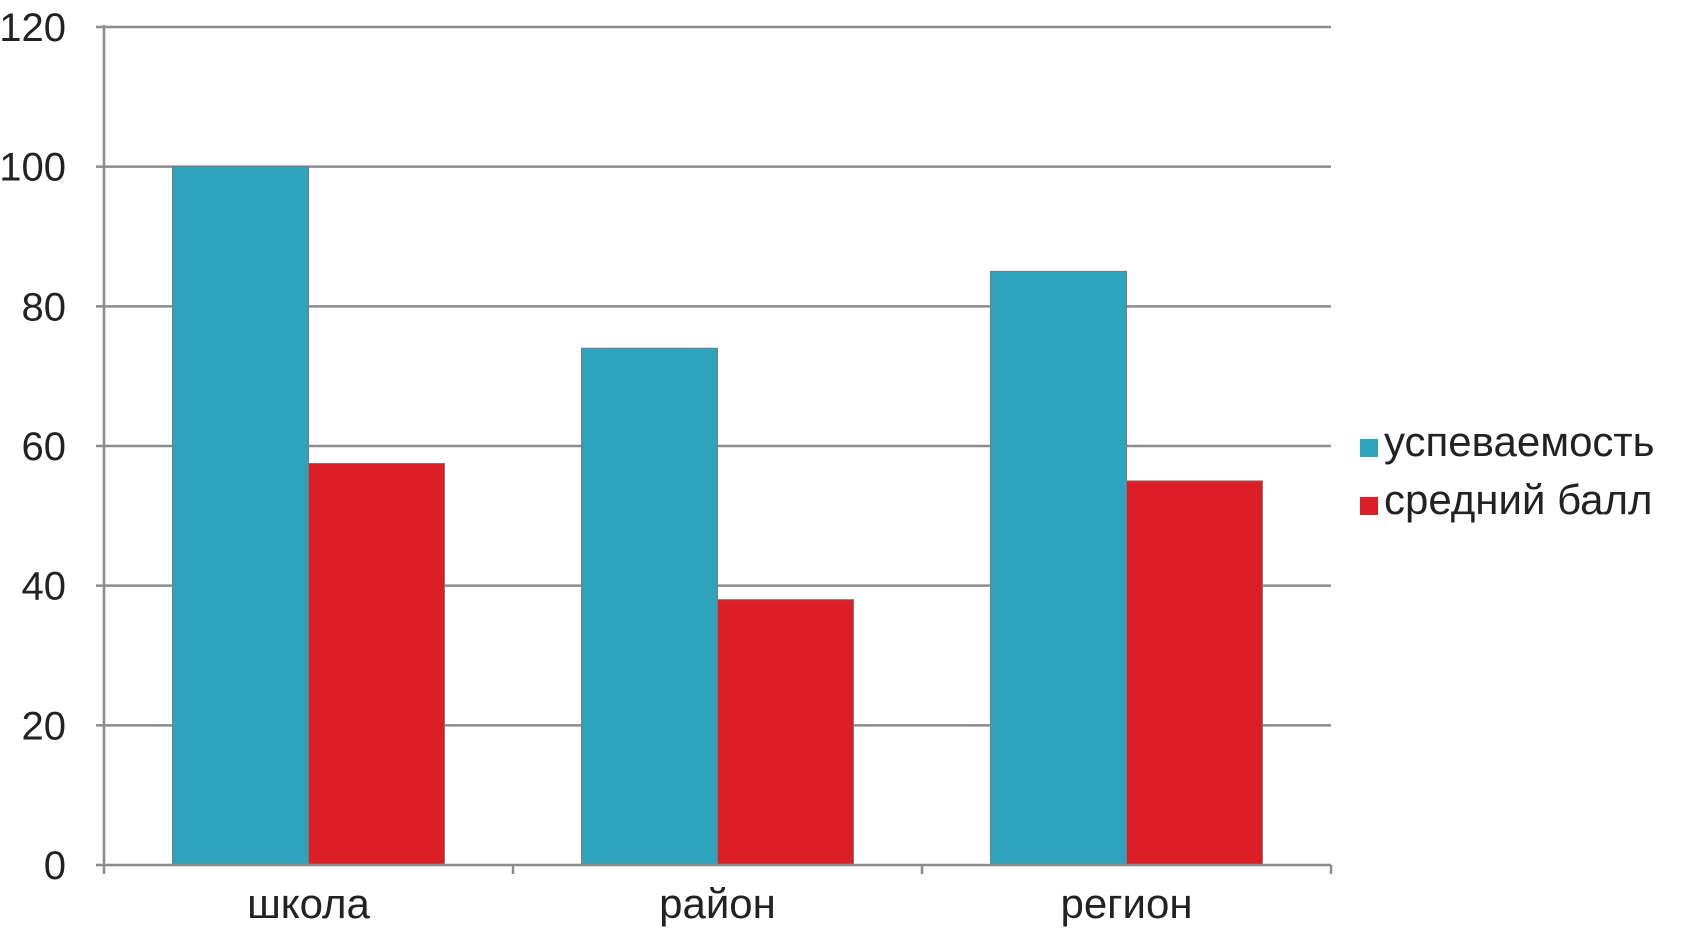  What do you see at coordinates (1126, 903) in the screenshot?
I see `x-tick-label: регион` at bounding box center [1126, 903].